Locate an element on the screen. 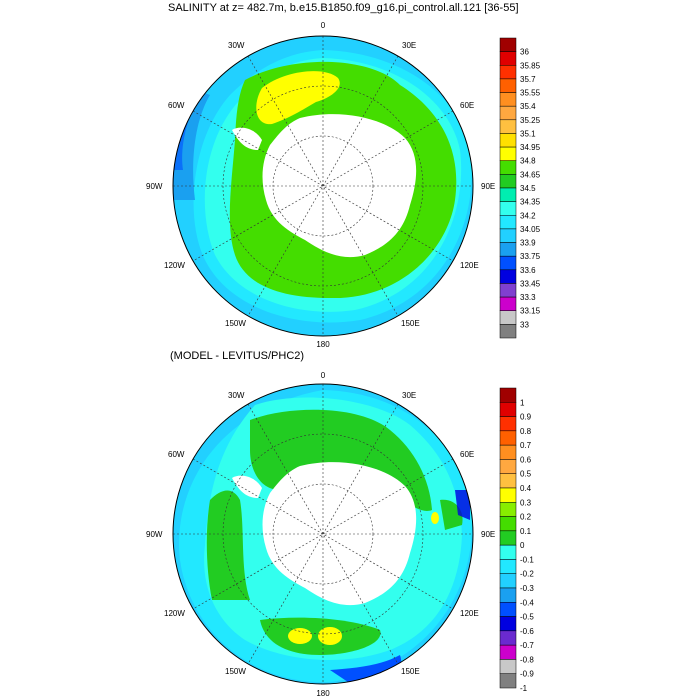  colorbar-label: 0.1 is located at coordinates (526, 531).